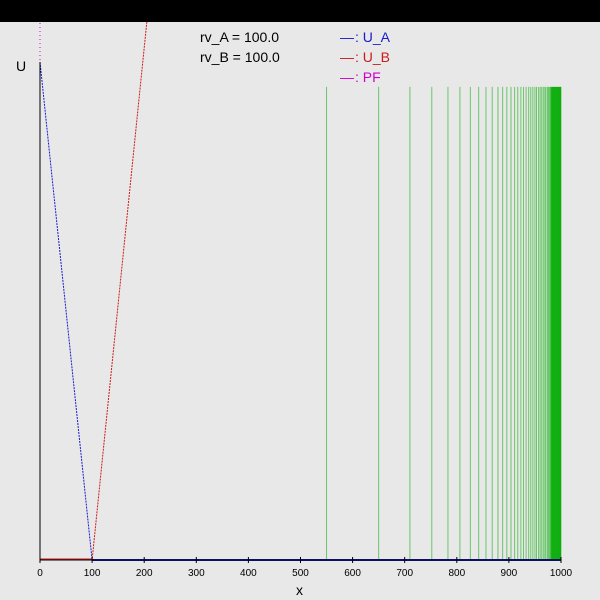 This screenshot has height=600, width=600. I want to click on x-axis-label: x, so click(299, 590).